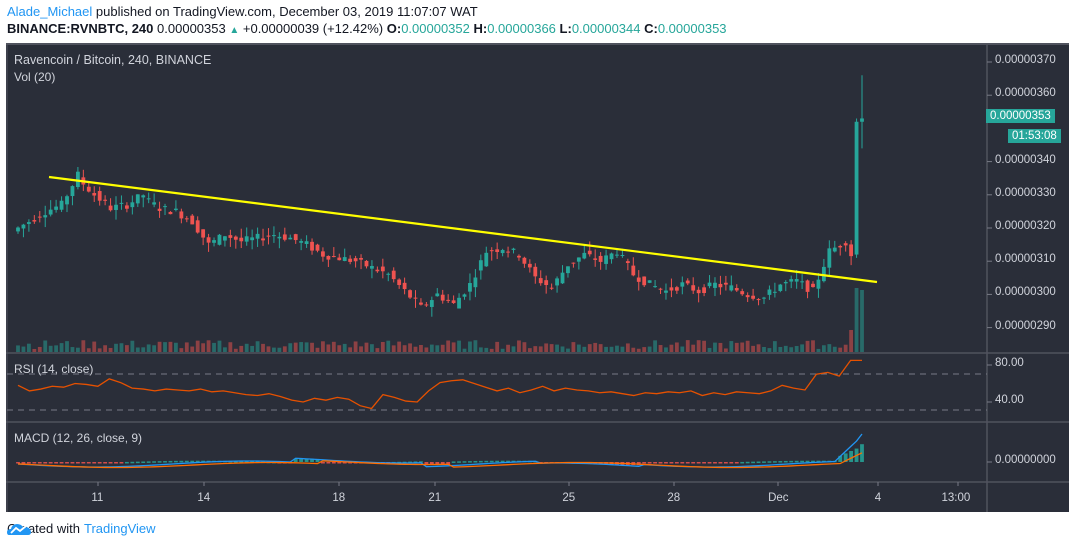 This screenshot has height=547, width=1073. What do you see at coordinates (204, 498) in the screenshot?
I see `time-tick-label: 14` at bounding box center [204, 498].